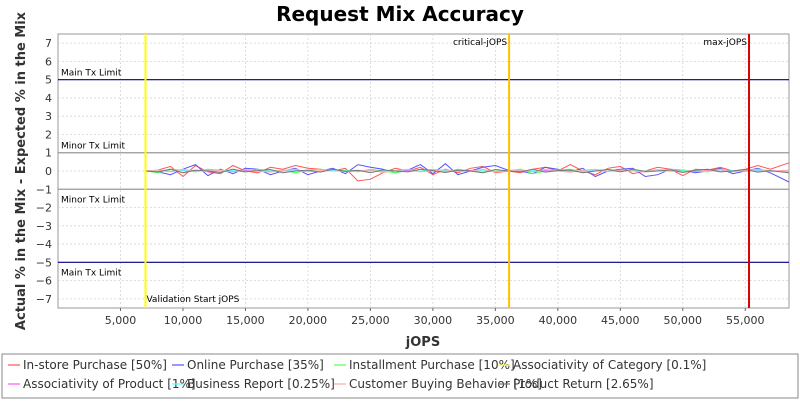 The image size is (800, 404). What do you see at coordinates (44, 262) in the screenshot?
I see `y-tick-label: −5` at bounding box center [44, 262].